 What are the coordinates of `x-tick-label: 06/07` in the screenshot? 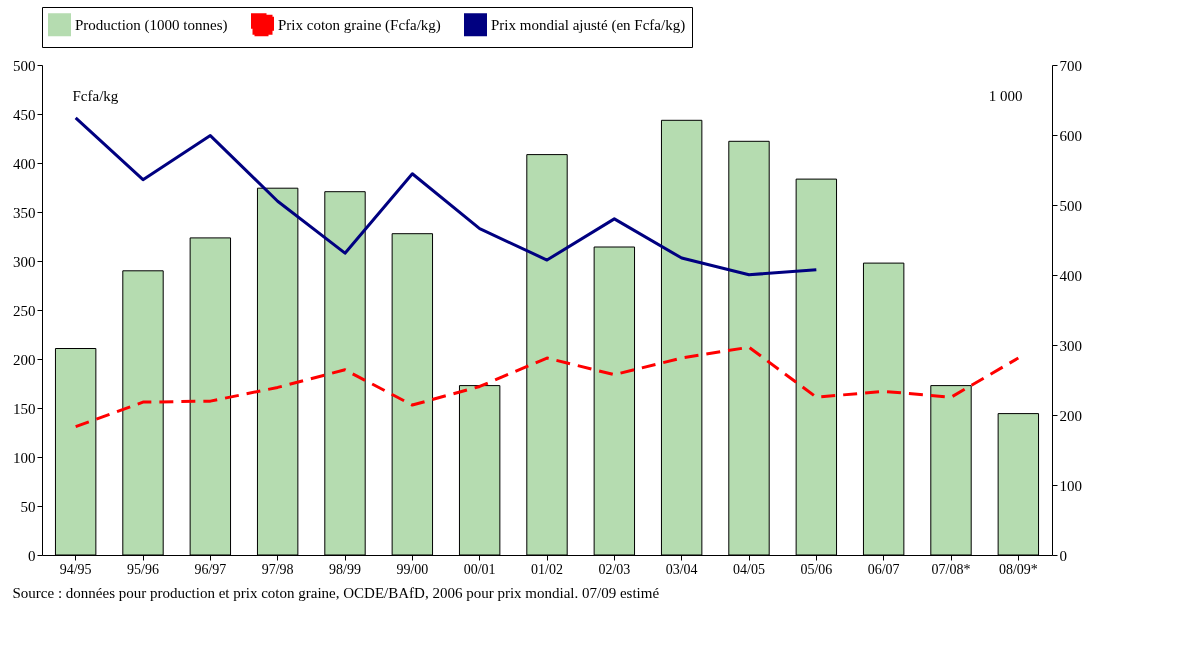 It's located at (883, 569).